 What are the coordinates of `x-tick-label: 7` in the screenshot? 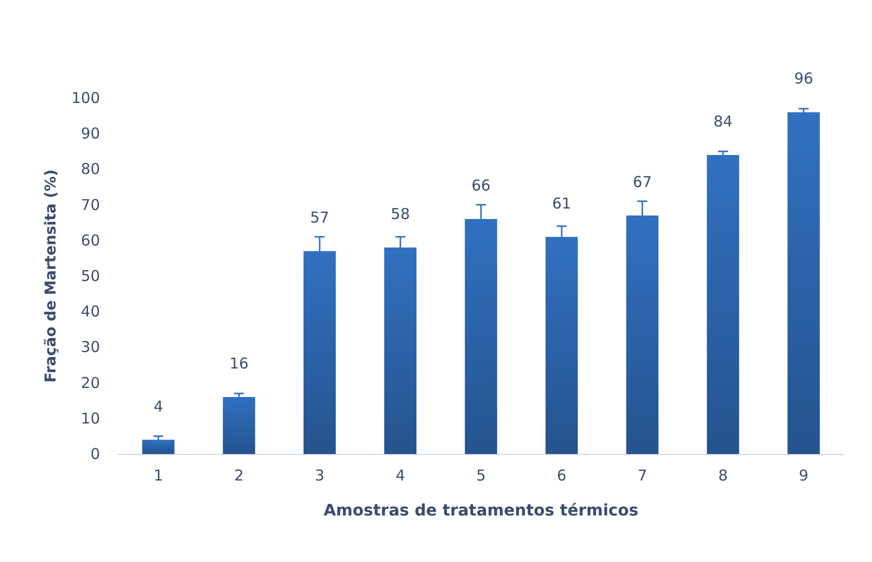 It's located at (643, 475).